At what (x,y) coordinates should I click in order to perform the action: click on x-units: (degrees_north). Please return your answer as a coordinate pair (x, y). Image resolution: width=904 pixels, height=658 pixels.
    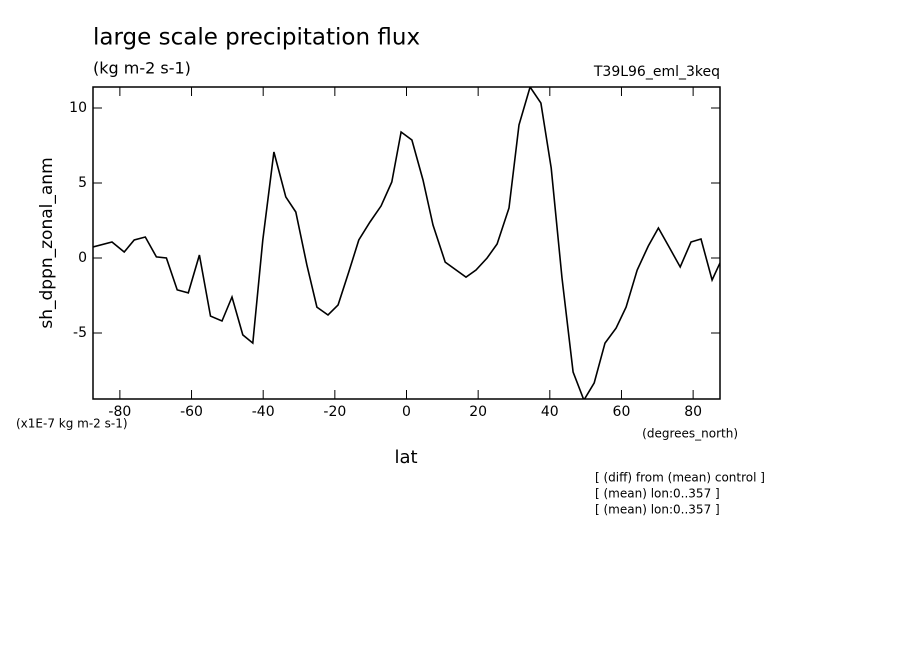
    Looking at the image, I should click on (690, 434).